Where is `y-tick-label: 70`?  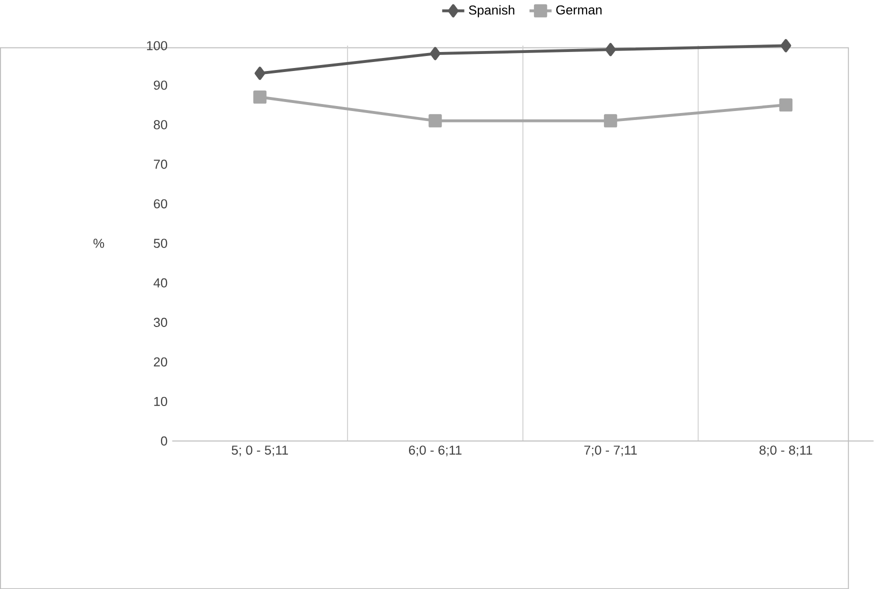 y-tick-label: 70 is located at coordinates (161, 164).